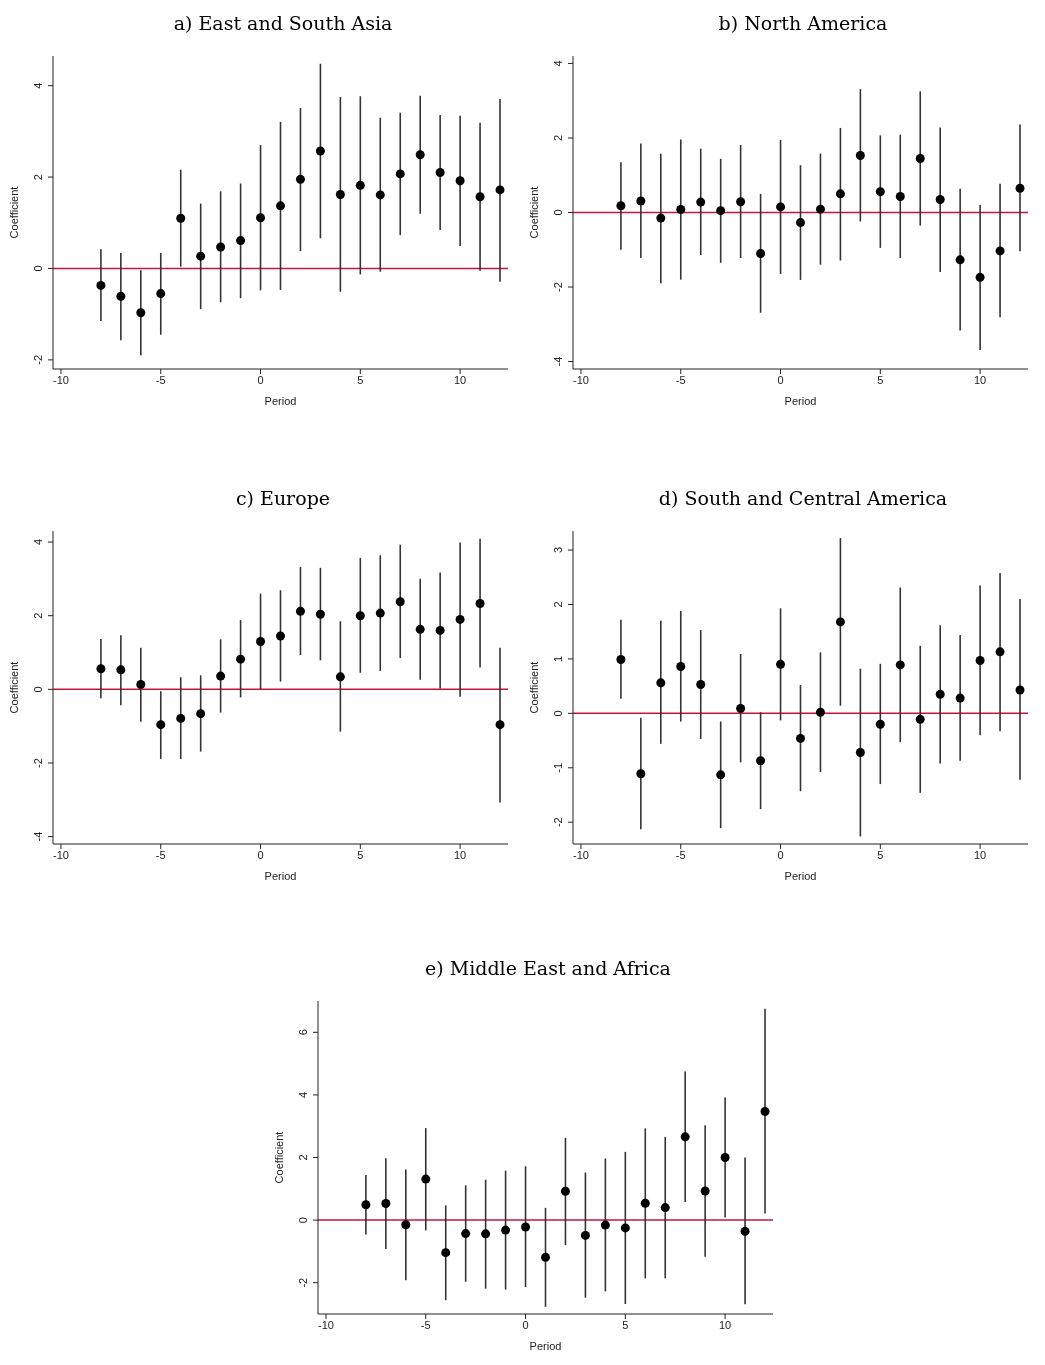 Image resolution: width=1045 pixels, height=1365 pixels. Describe the element at coordinates (38, 85) in the screenshot. I see `y-tick-label: 4` at that location.